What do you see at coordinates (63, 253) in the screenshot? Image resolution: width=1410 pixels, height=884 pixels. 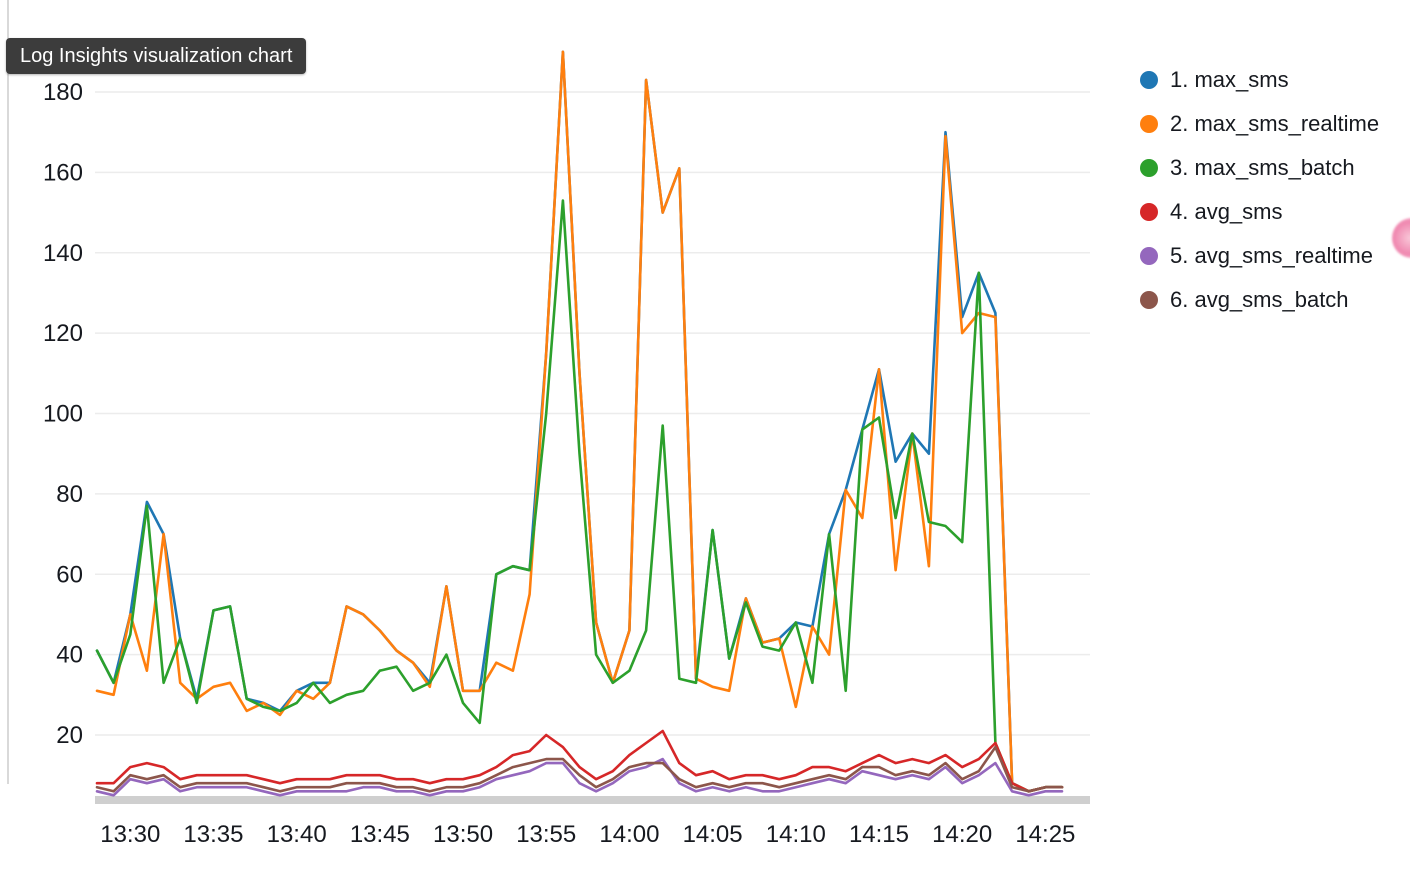 I see `y-tick-label: 140` at bounding box center [63, 253].